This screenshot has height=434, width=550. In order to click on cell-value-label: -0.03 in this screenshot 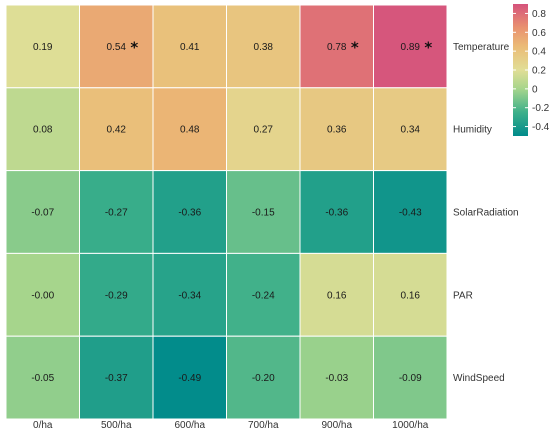, I will do `click(336, 378)`.